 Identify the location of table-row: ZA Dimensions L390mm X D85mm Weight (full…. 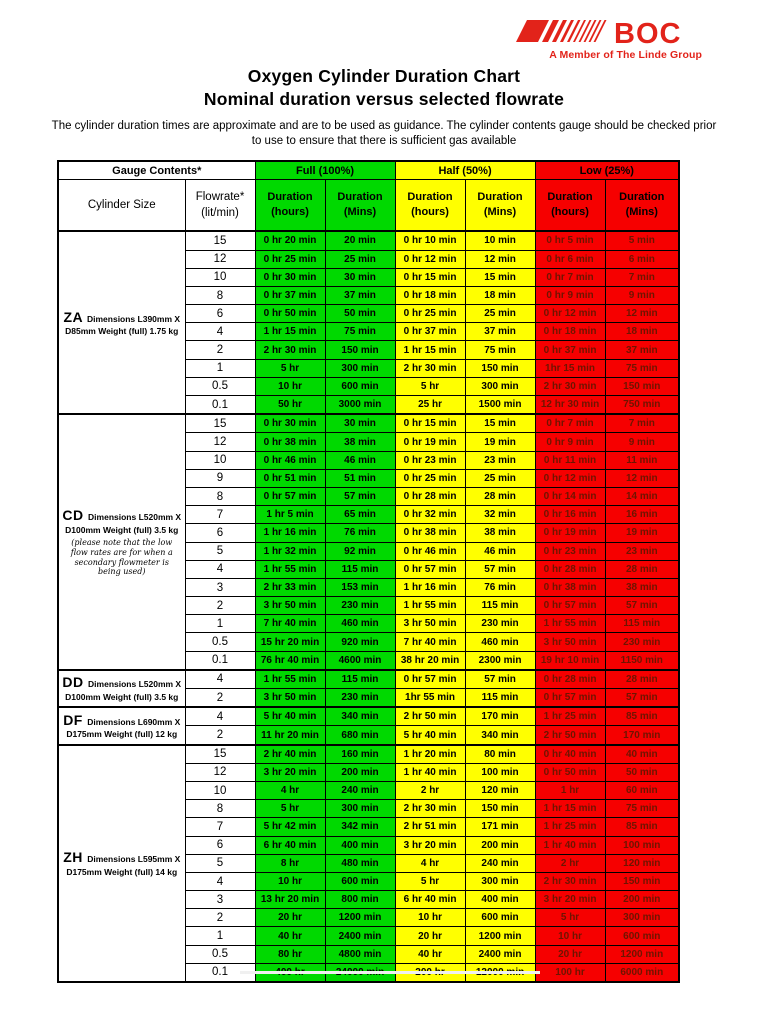
(368, 322).